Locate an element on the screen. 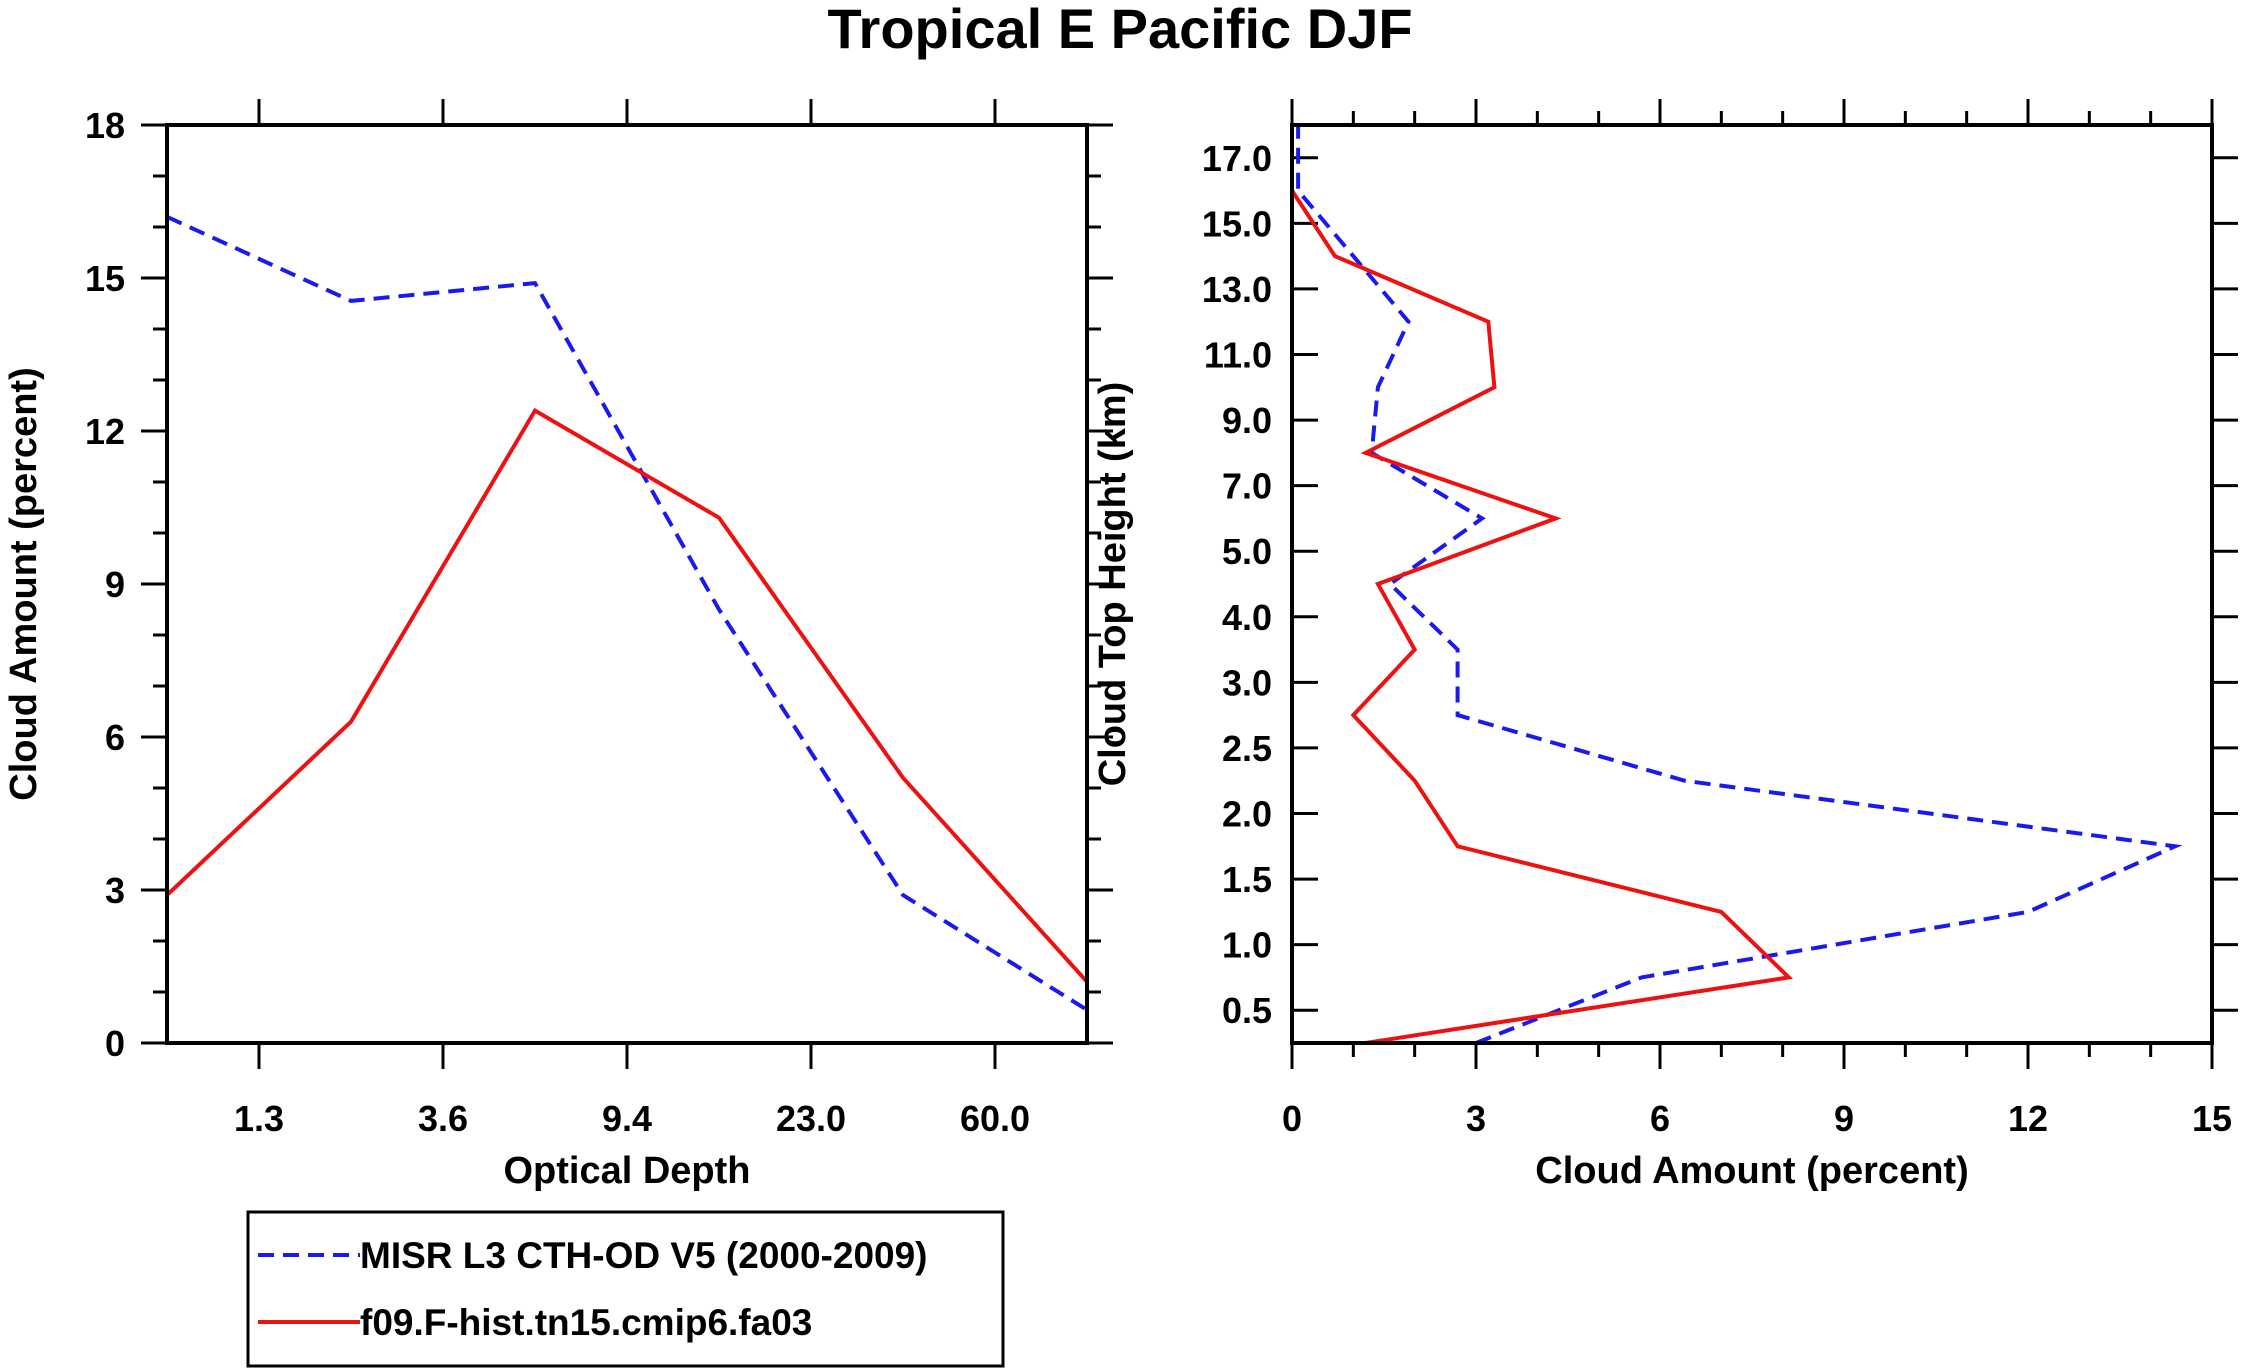 Image resolution: width=2241 pixels, height=1372 pixels. right-x-tick-label: 15 is located at coordinates (2212, 1118).